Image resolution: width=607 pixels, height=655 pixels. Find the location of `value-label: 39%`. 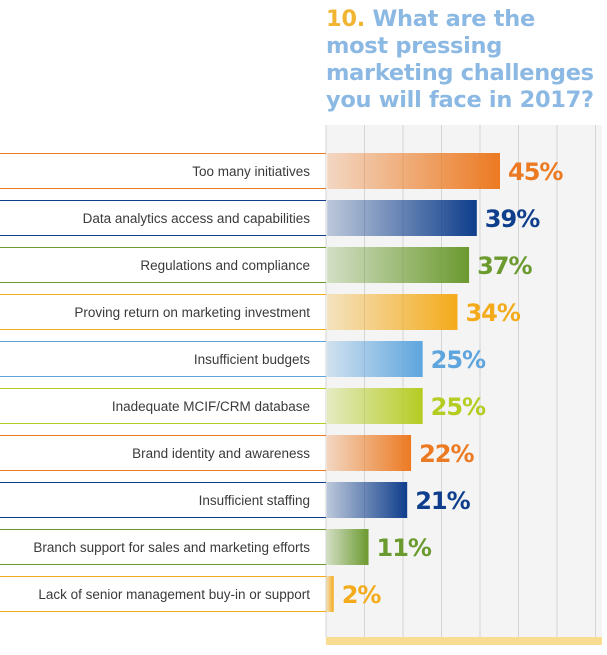

value-label: 39% is located at coordinates (512, 219).